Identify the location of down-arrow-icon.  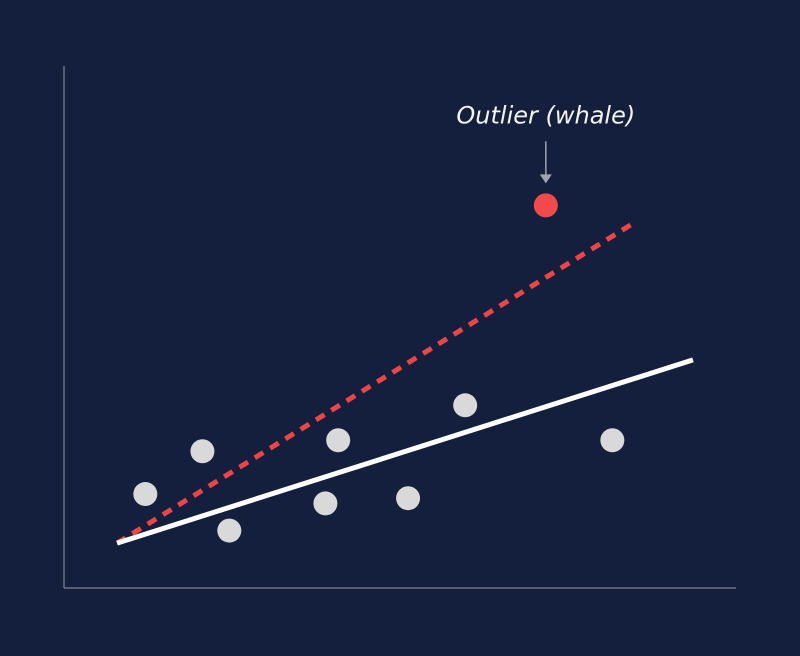
(545, 179).